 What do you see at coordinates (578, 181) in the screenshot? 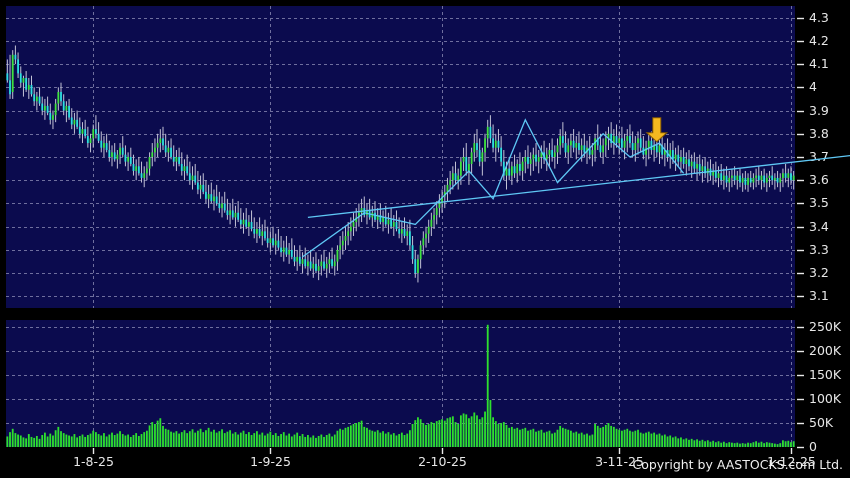
I see `trendline-support-ascending` at bounding box center [578, 181].